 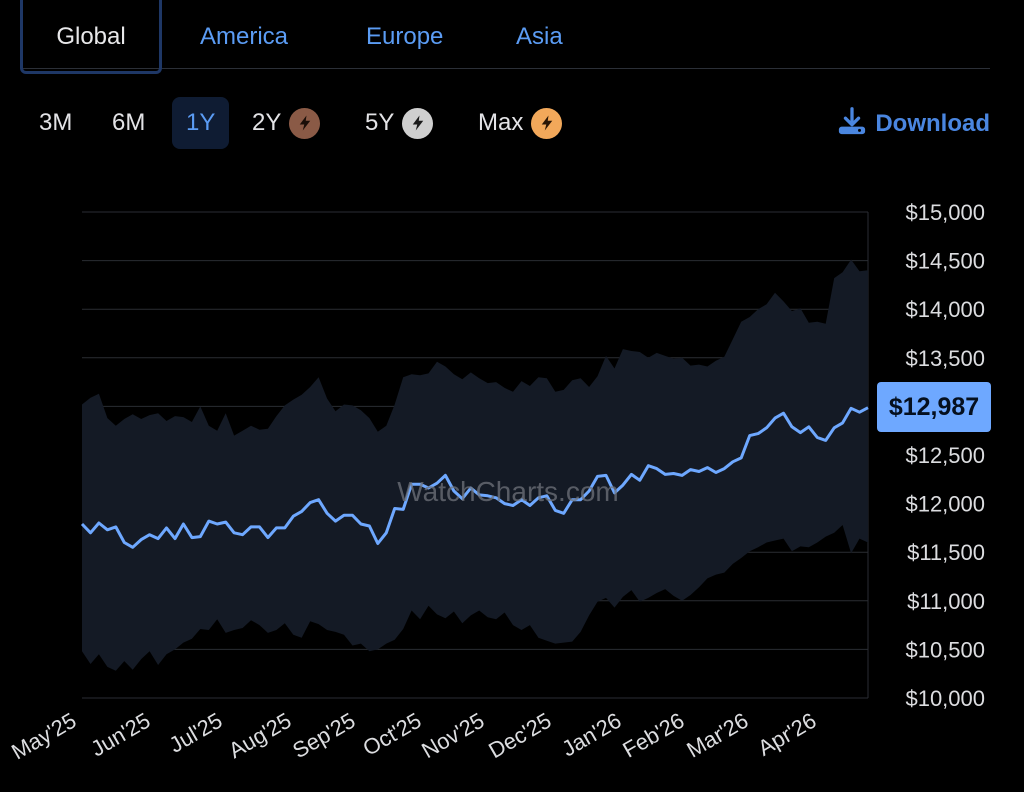 What do you see at coordinates (305, 123) in the screenshot?
I see `bronze-premium-bolt-icon` at bounding box center [305, 123].